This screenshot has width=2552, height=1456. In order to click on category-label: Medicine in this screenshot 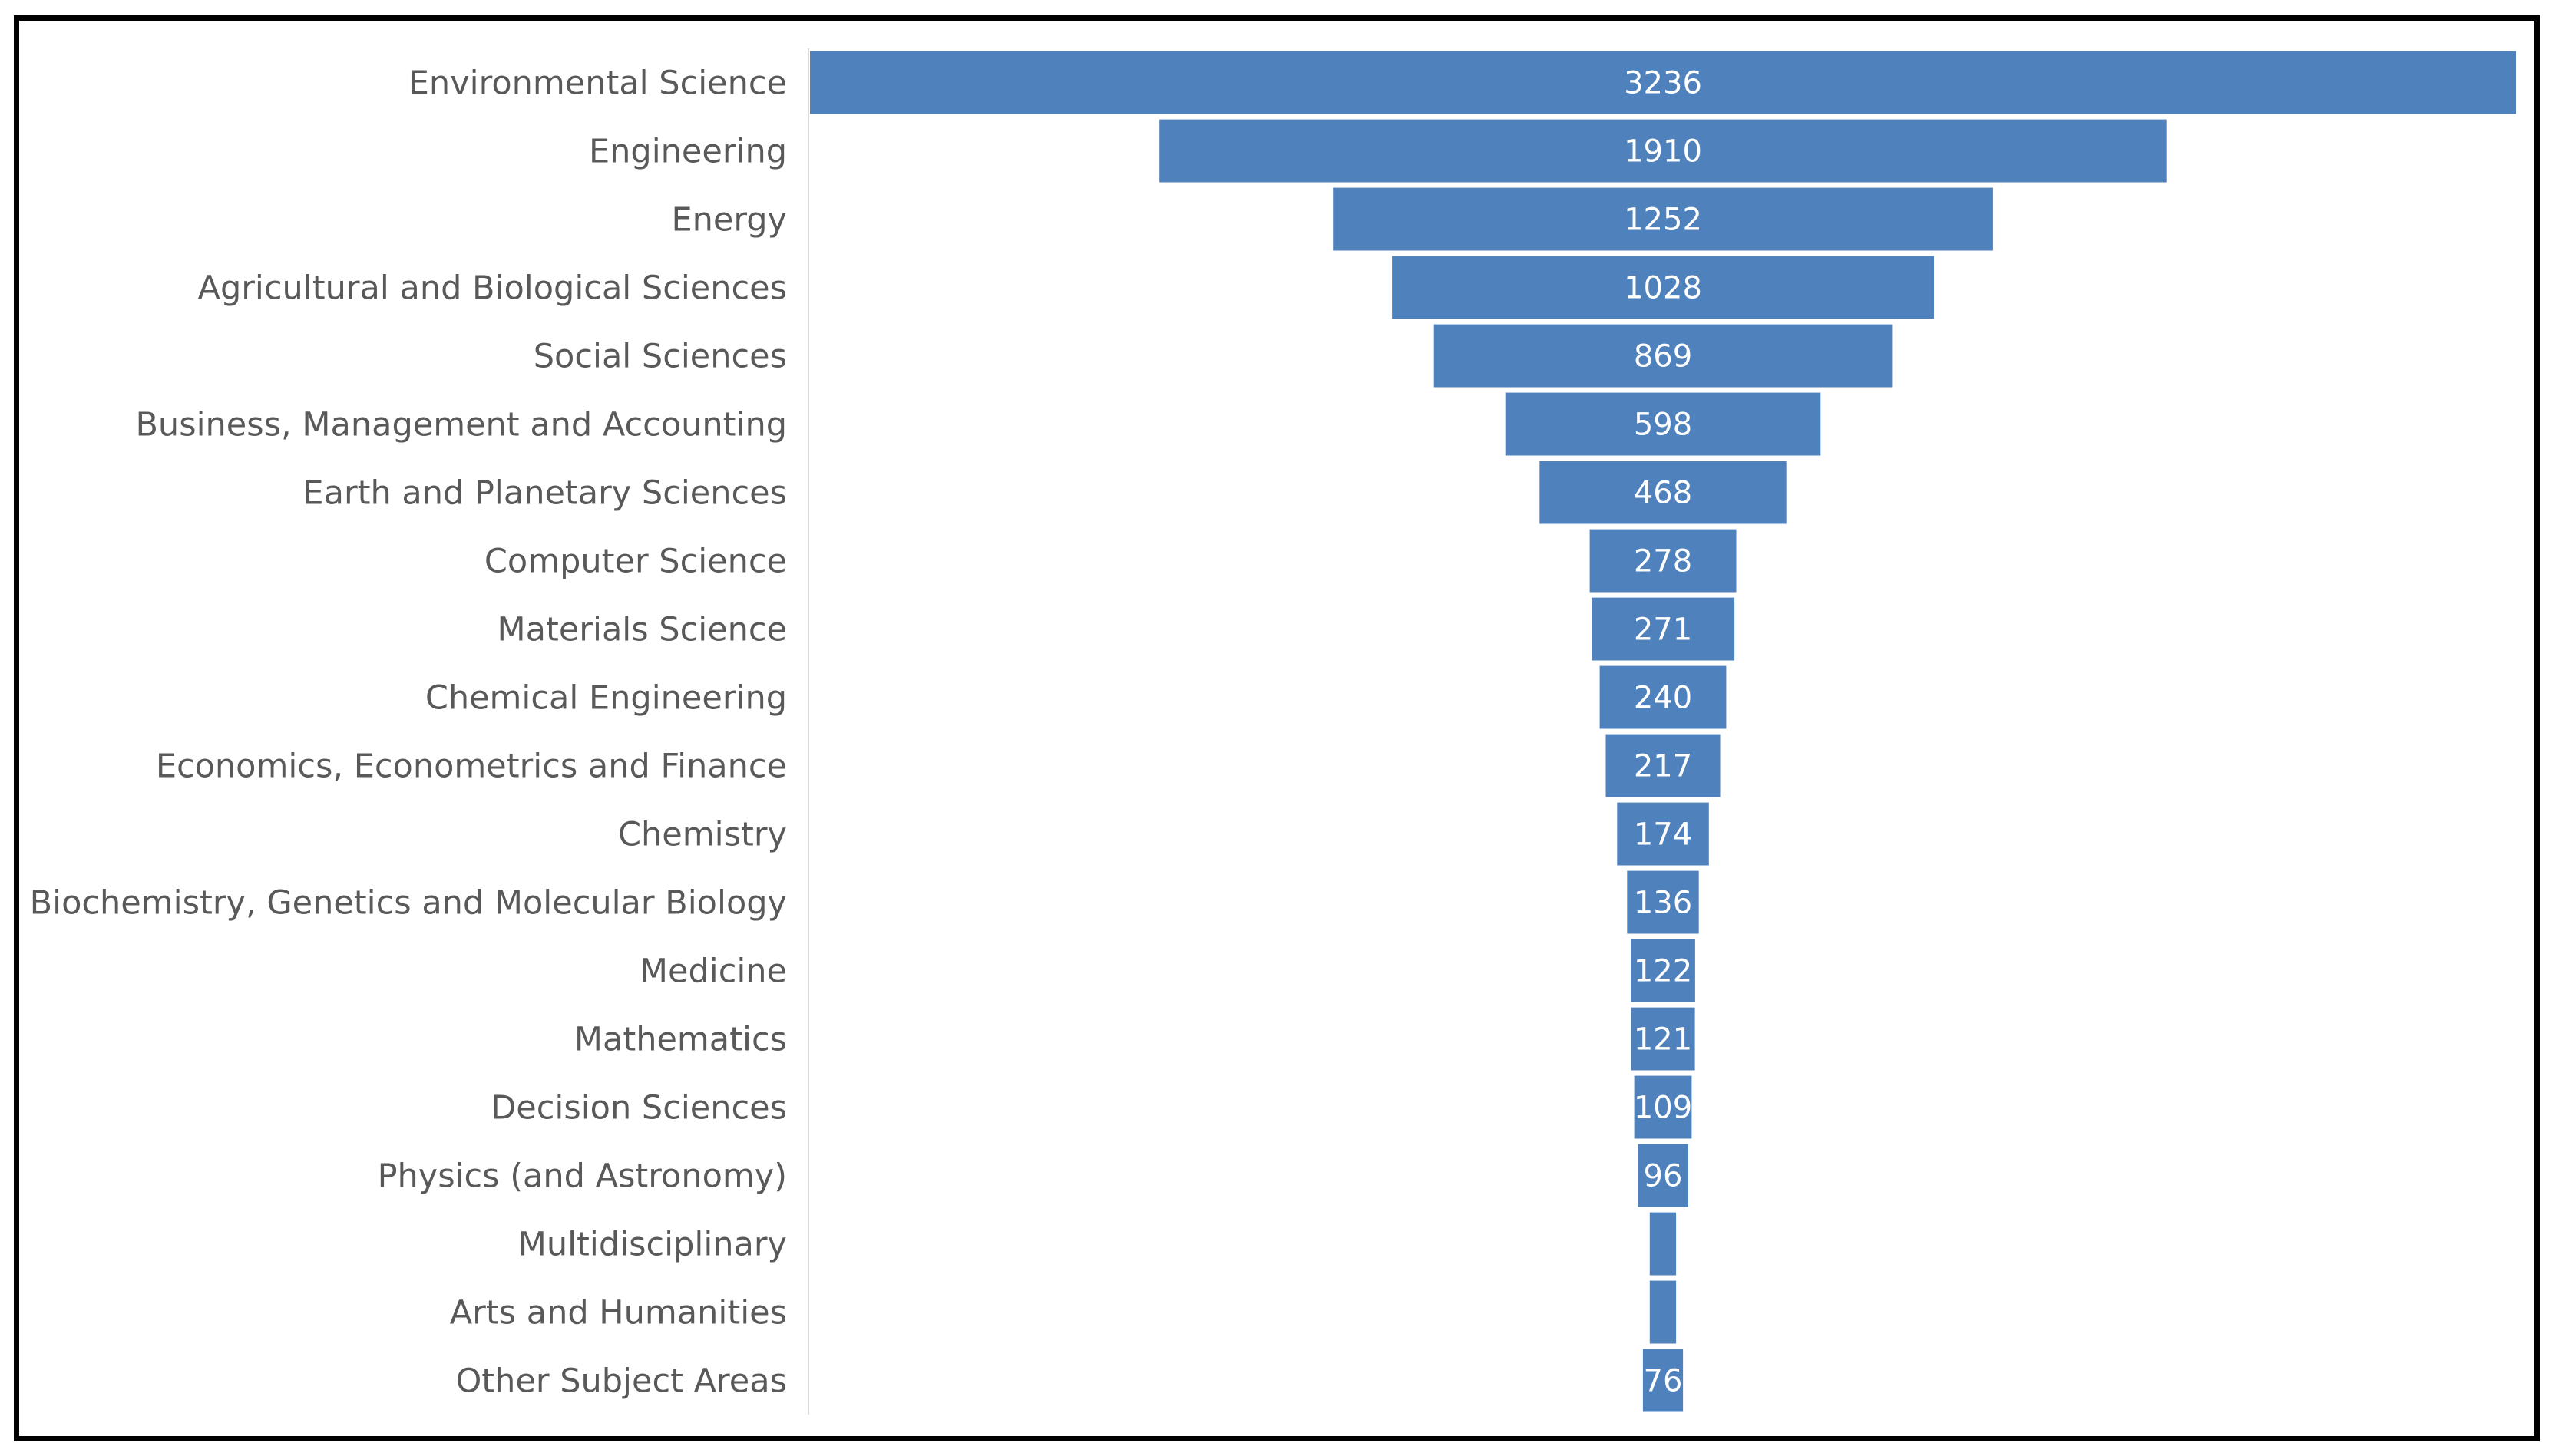, I will do `click(713, 972)`.